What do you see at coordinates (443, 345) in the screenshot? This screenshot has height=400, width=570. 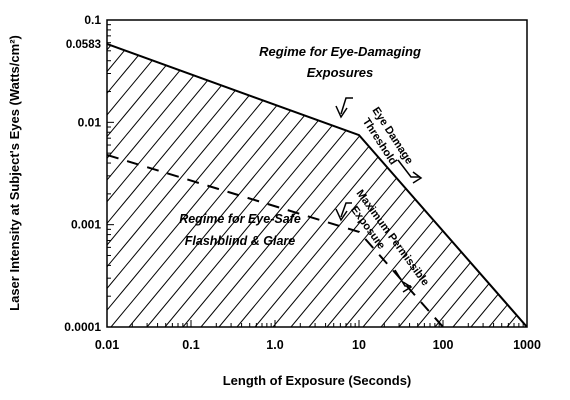 I see `x-tick-label: 100` at bounding box center [443, 345].